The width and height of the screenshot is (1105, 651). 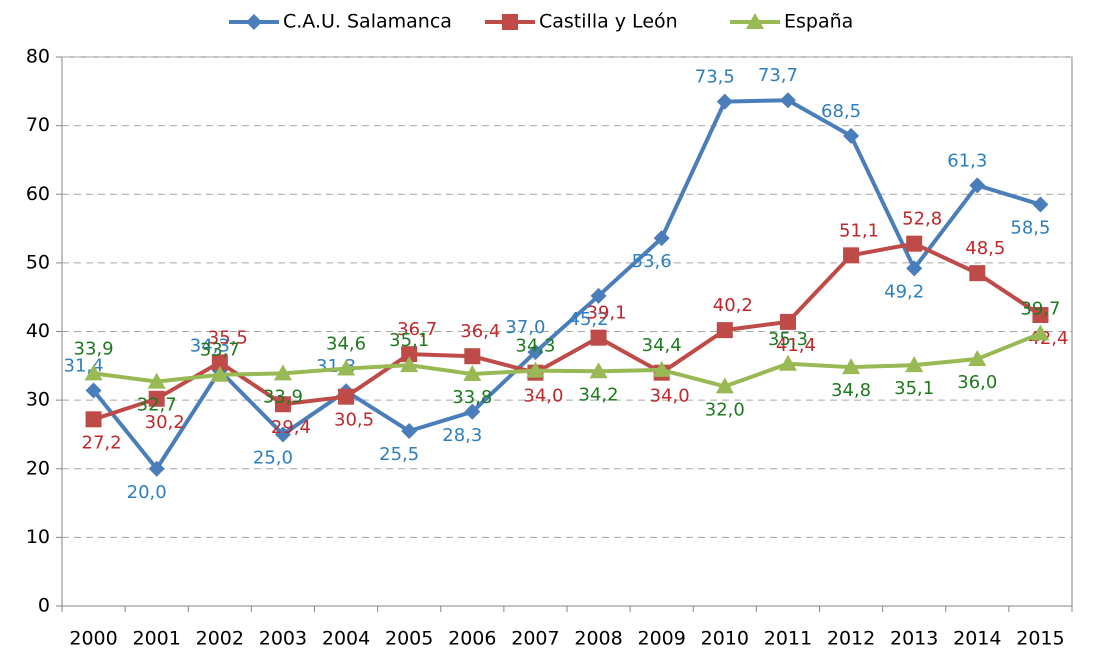 What do you see at coordinates (598, 639) in the screenshot?
I see `x-tick-label: 2008` at bounding box center [598, 639].